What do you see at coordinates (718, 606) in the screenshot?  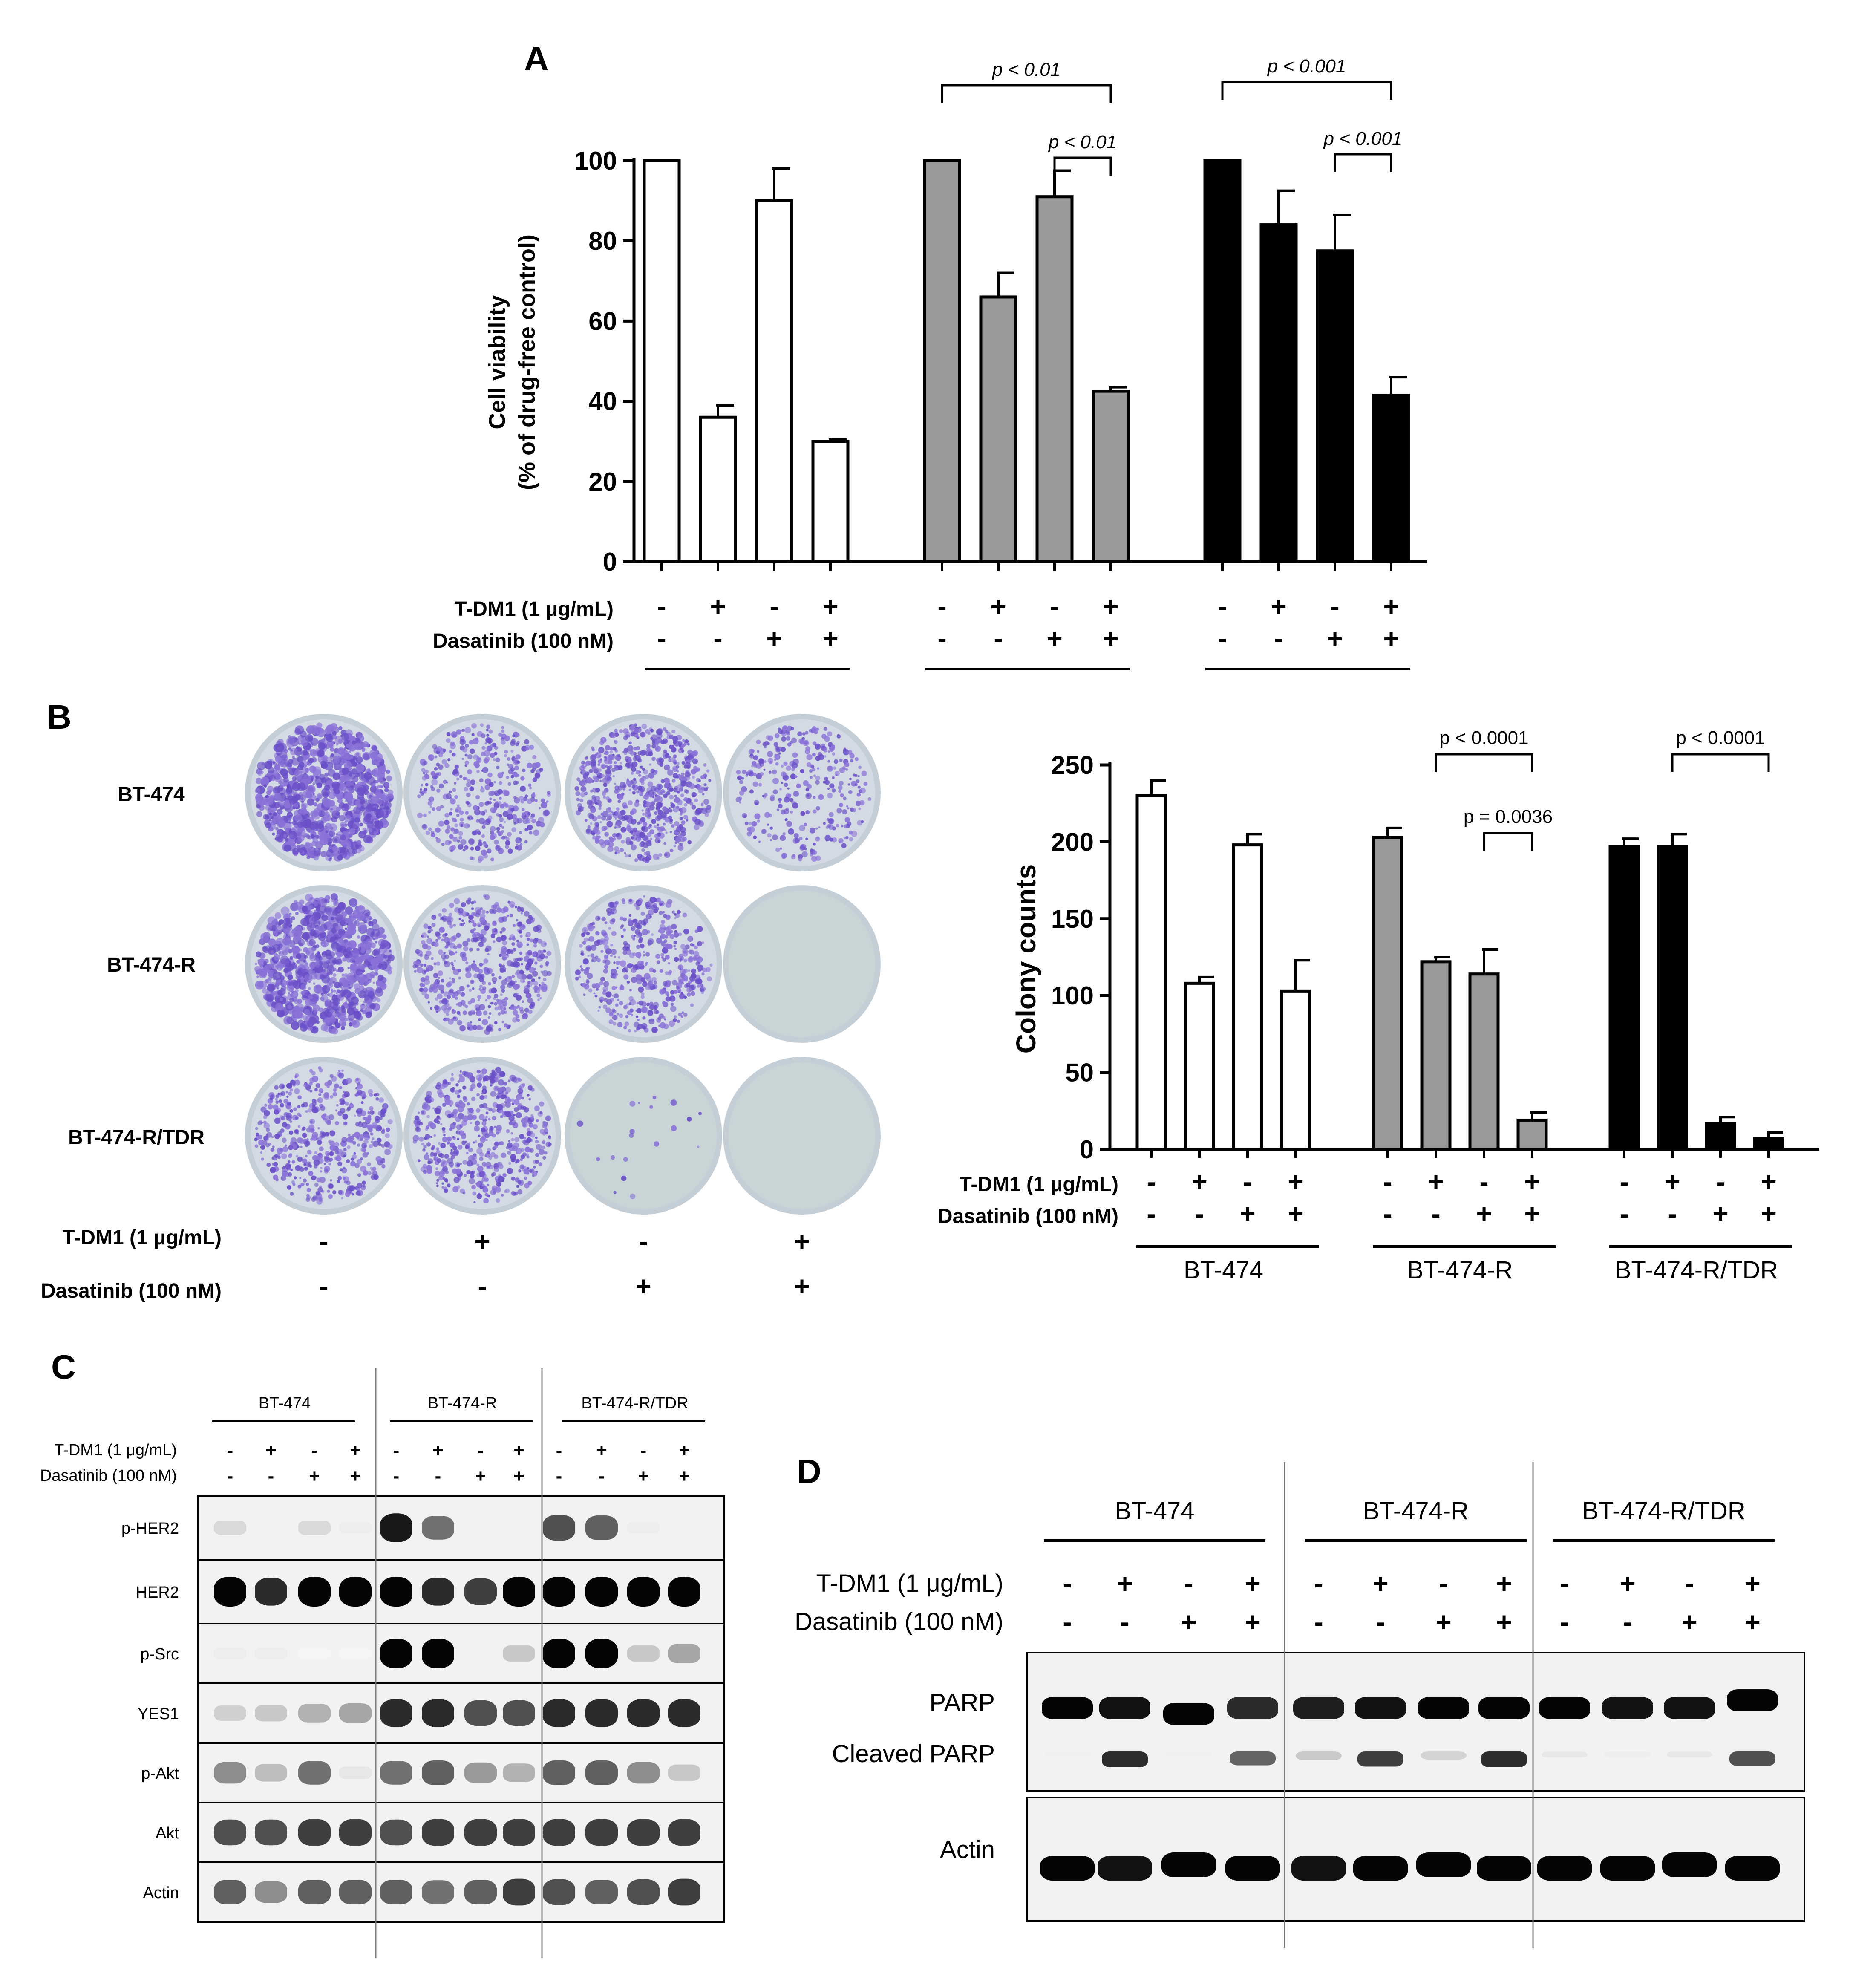 I see `panel-a-tdm1-sign: +` at bounding box center [718, 606].